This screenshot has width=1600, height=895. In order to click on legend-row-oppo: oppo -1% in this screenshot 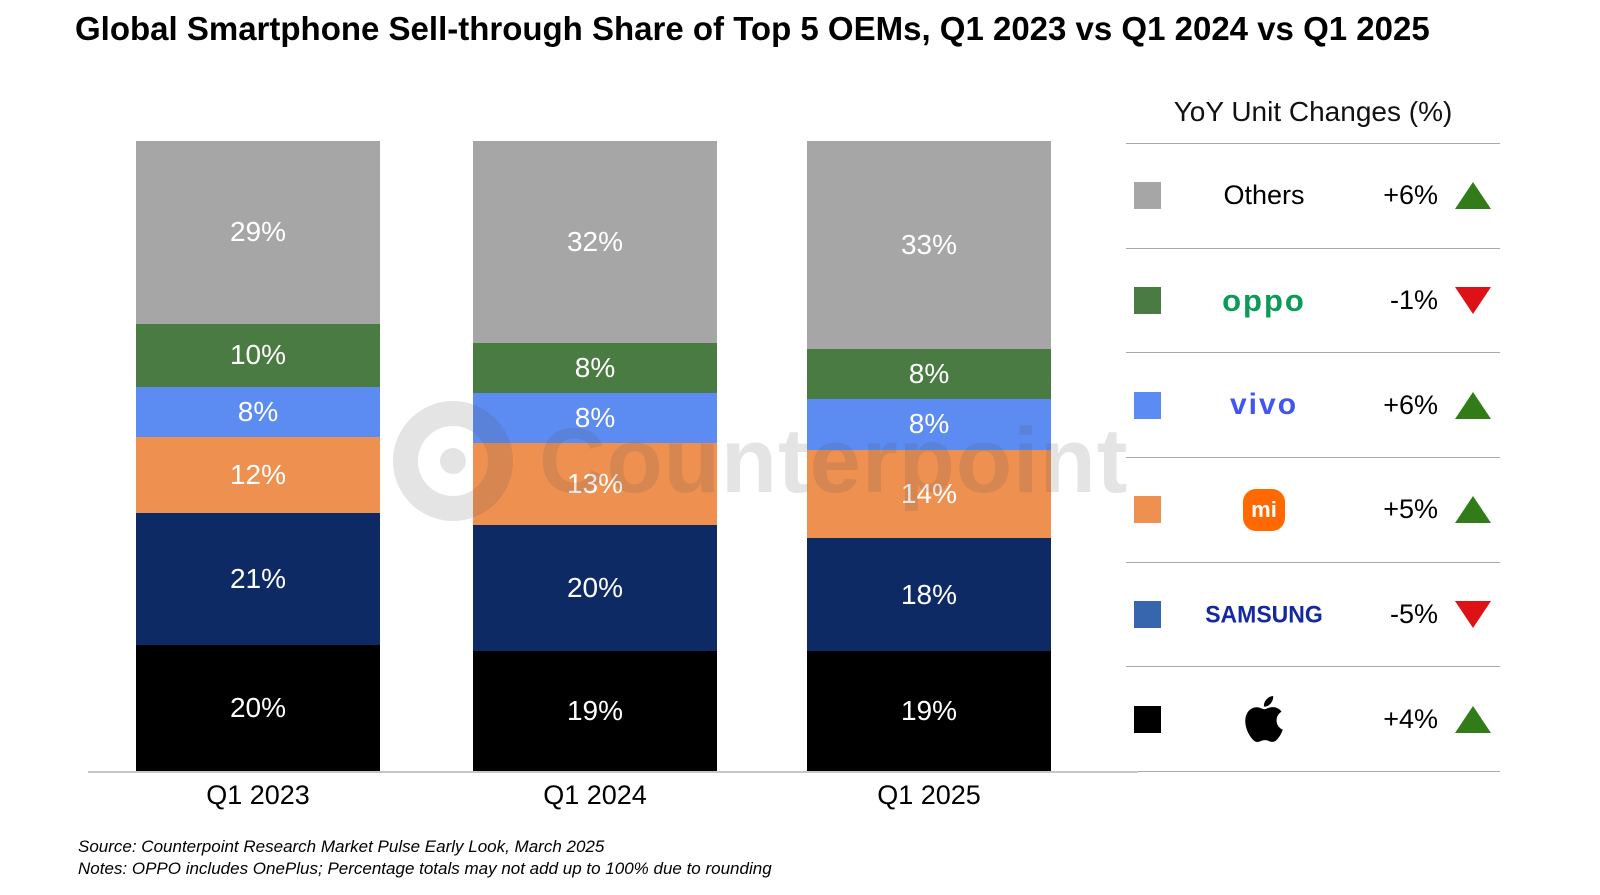, I will do `click(1313, 300)`.